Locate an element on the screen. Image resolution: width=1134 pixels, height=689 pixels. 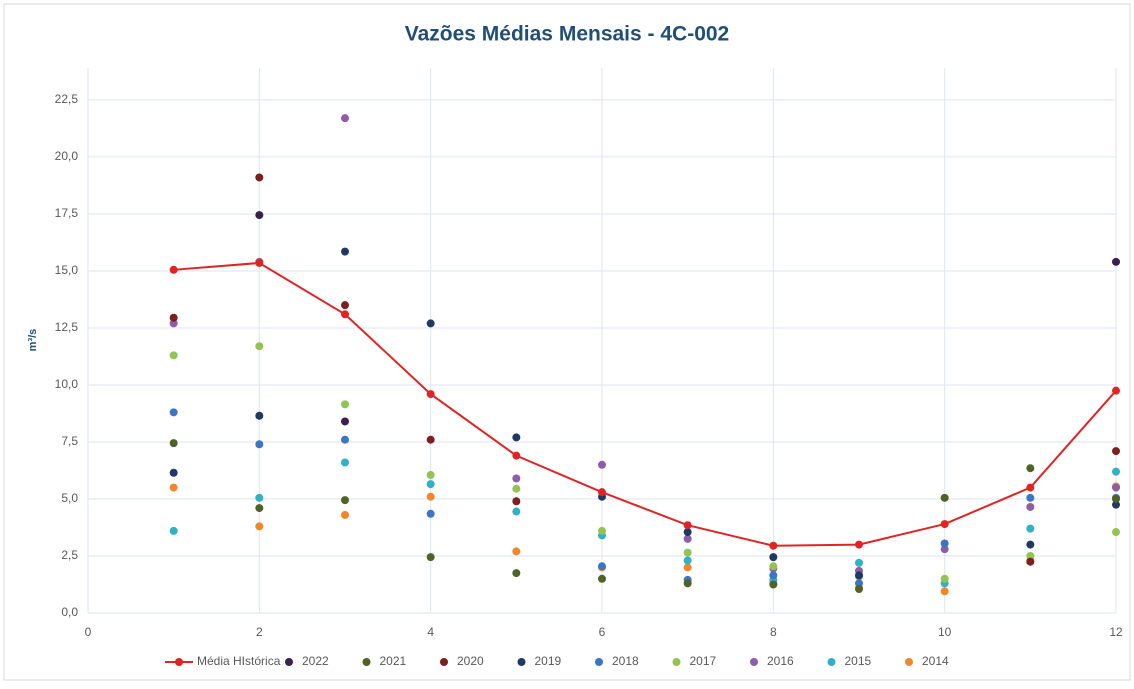
x-tick-label: 0 is located at coordinates (88, 632).